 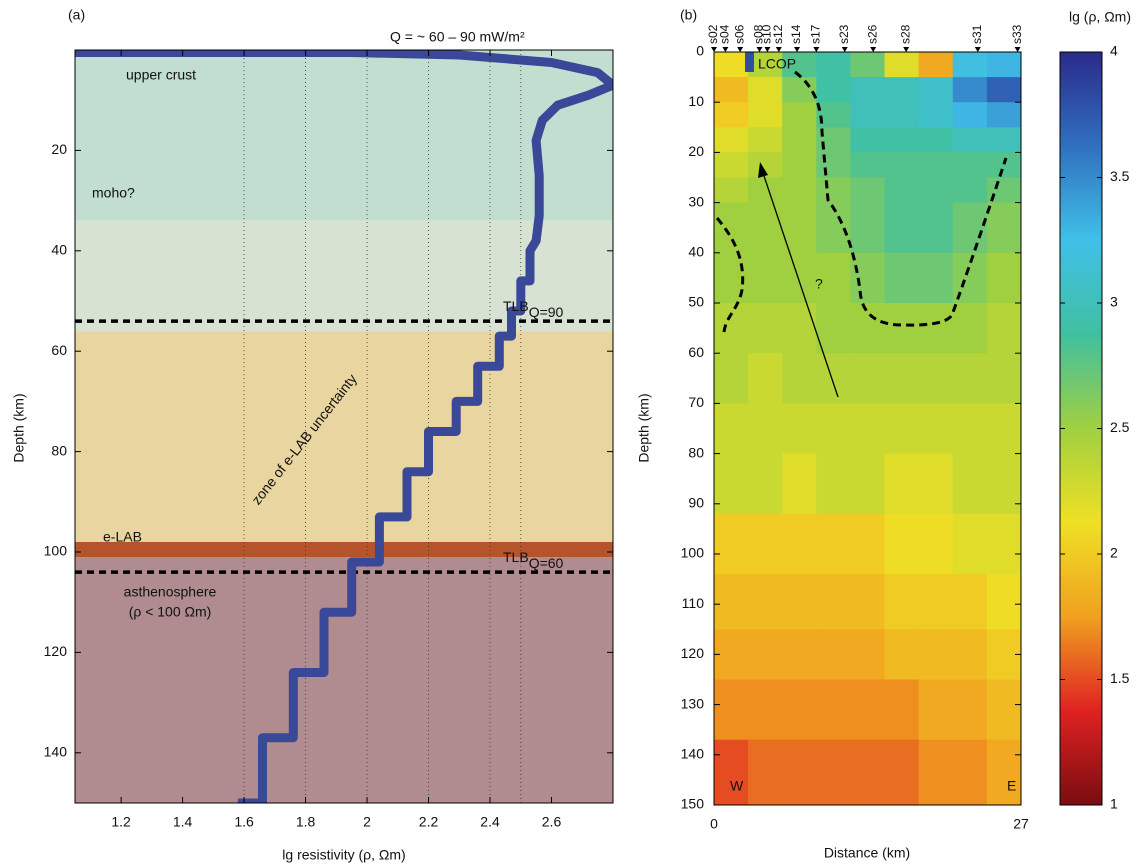 I want to click on x-tick-label: 27, so click(x=1021, y=824).